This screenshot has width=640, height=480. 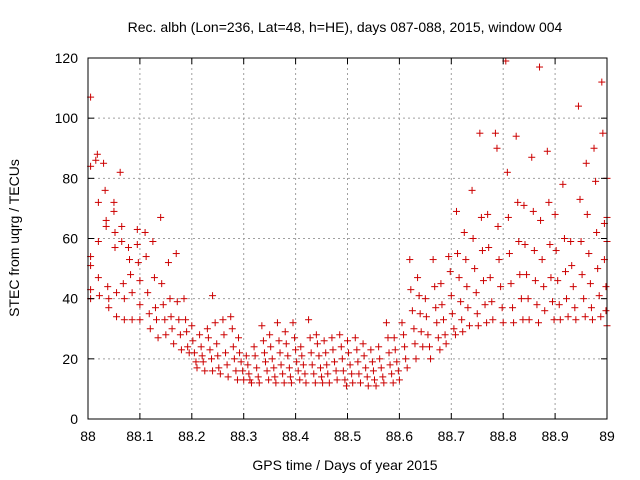 What do you see at coordinates (70, 299) in the screenshot?
I see `y-tick-label: 40` at bounding box center [70, 299].